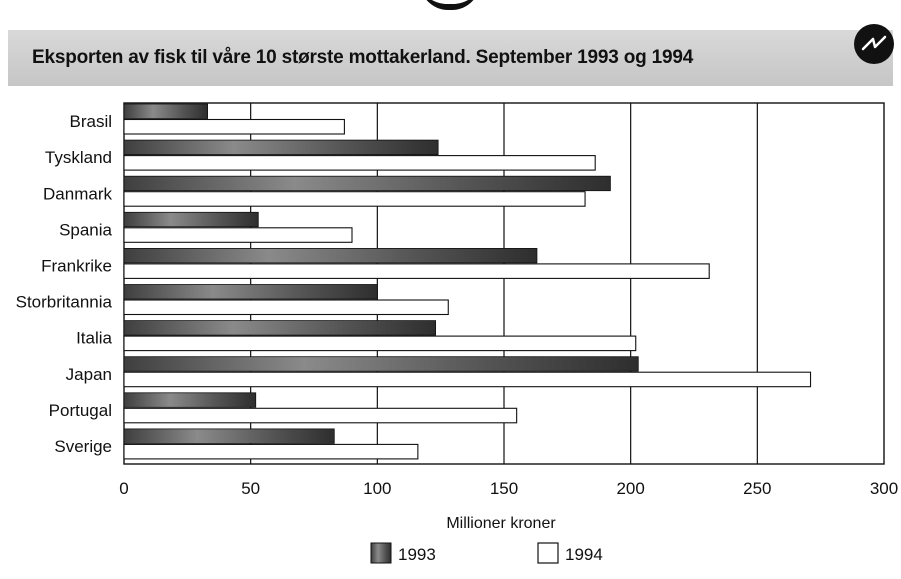 This screenshot has height=579, width=901. I want to click on category-label: Sverige, so click(83, 446).